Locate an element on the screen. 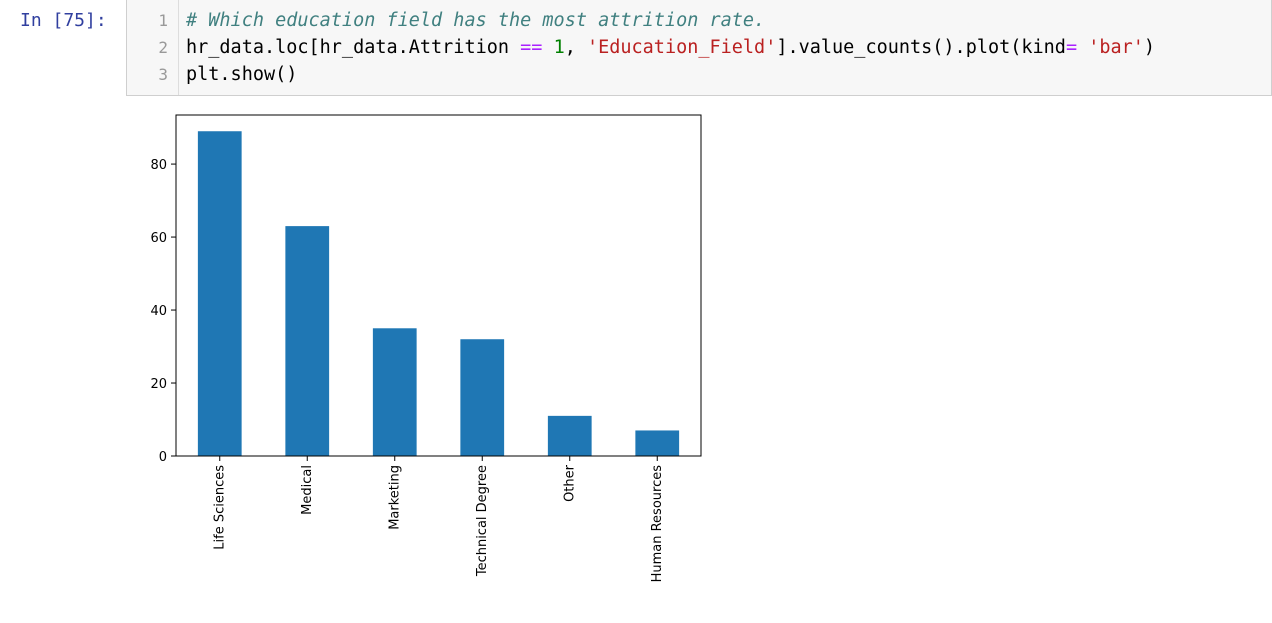  bar-life-sciences is located at coordinates (219, 293).